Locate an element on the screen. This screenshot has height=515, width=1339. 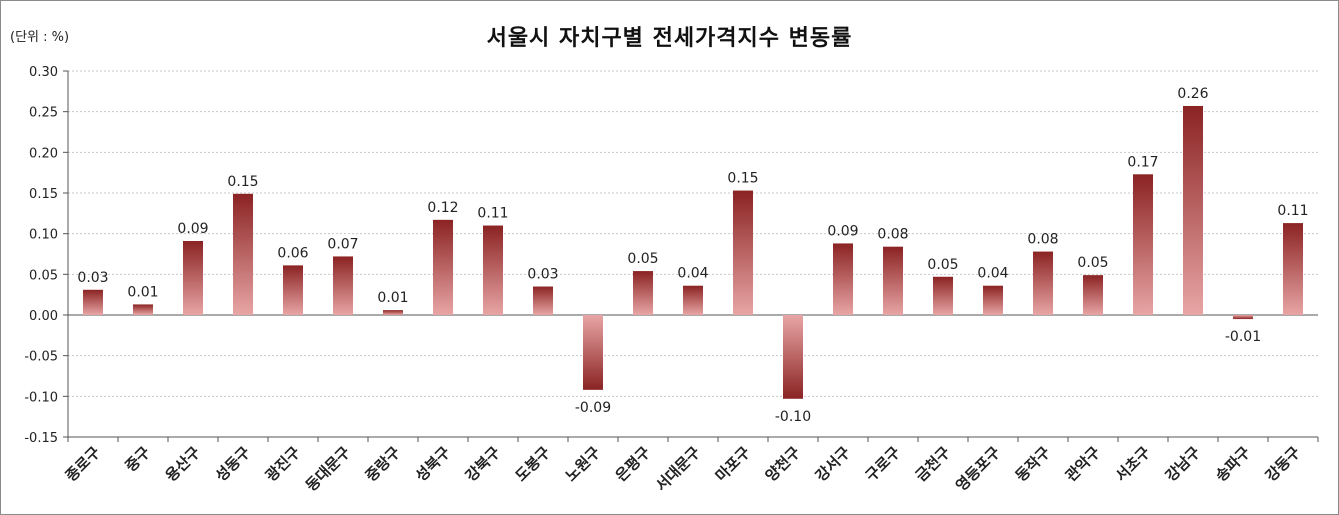
x-tick-label: 강북구 is located at coordinates (483, 464).